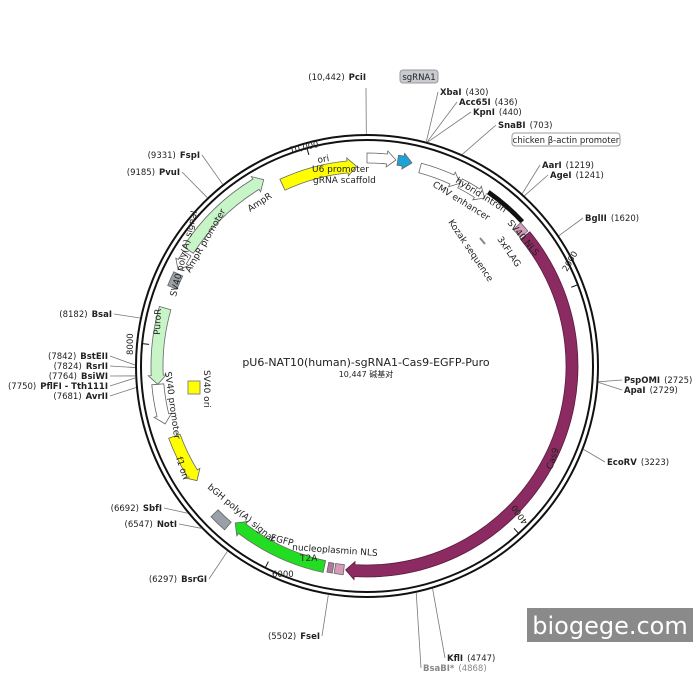 The image size is (700, 700). Describe the element at coordinates (62, 357) in the screenshot. I see `site-pos: (7842)` at that location.